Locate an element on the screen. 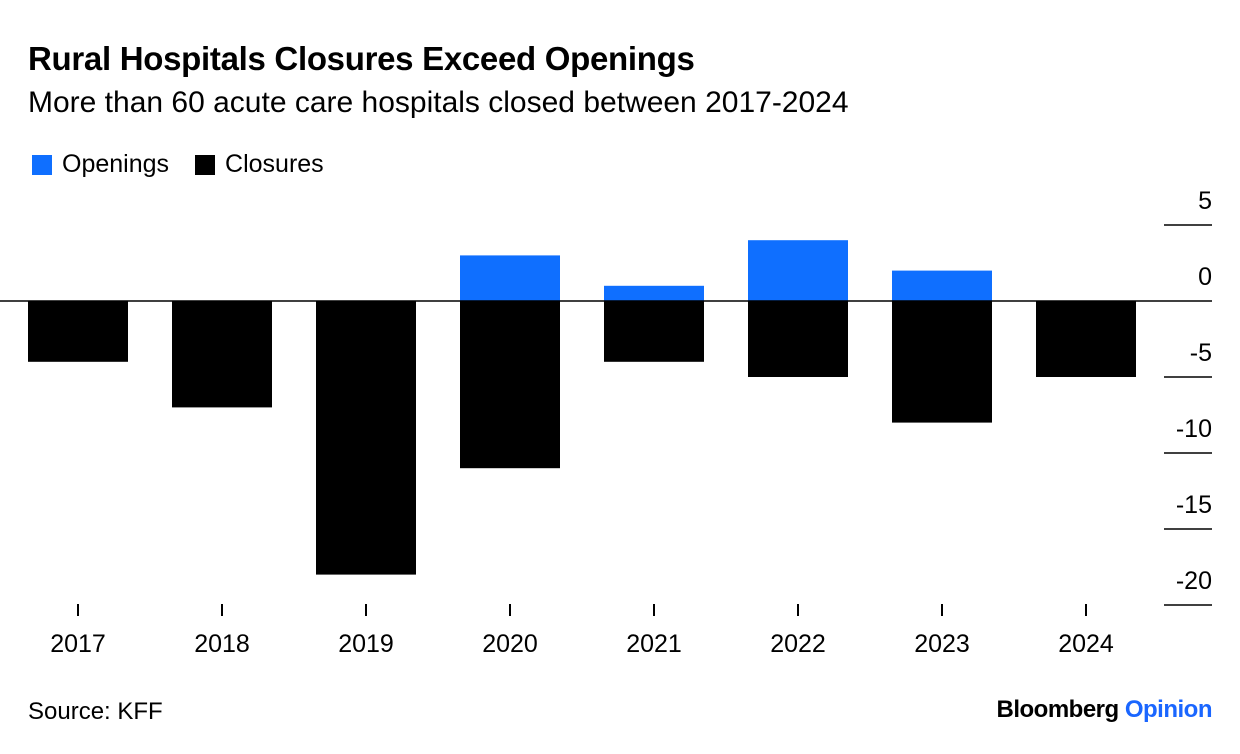  brand-name: Bloomberg is located at coordinates (1058, 709).